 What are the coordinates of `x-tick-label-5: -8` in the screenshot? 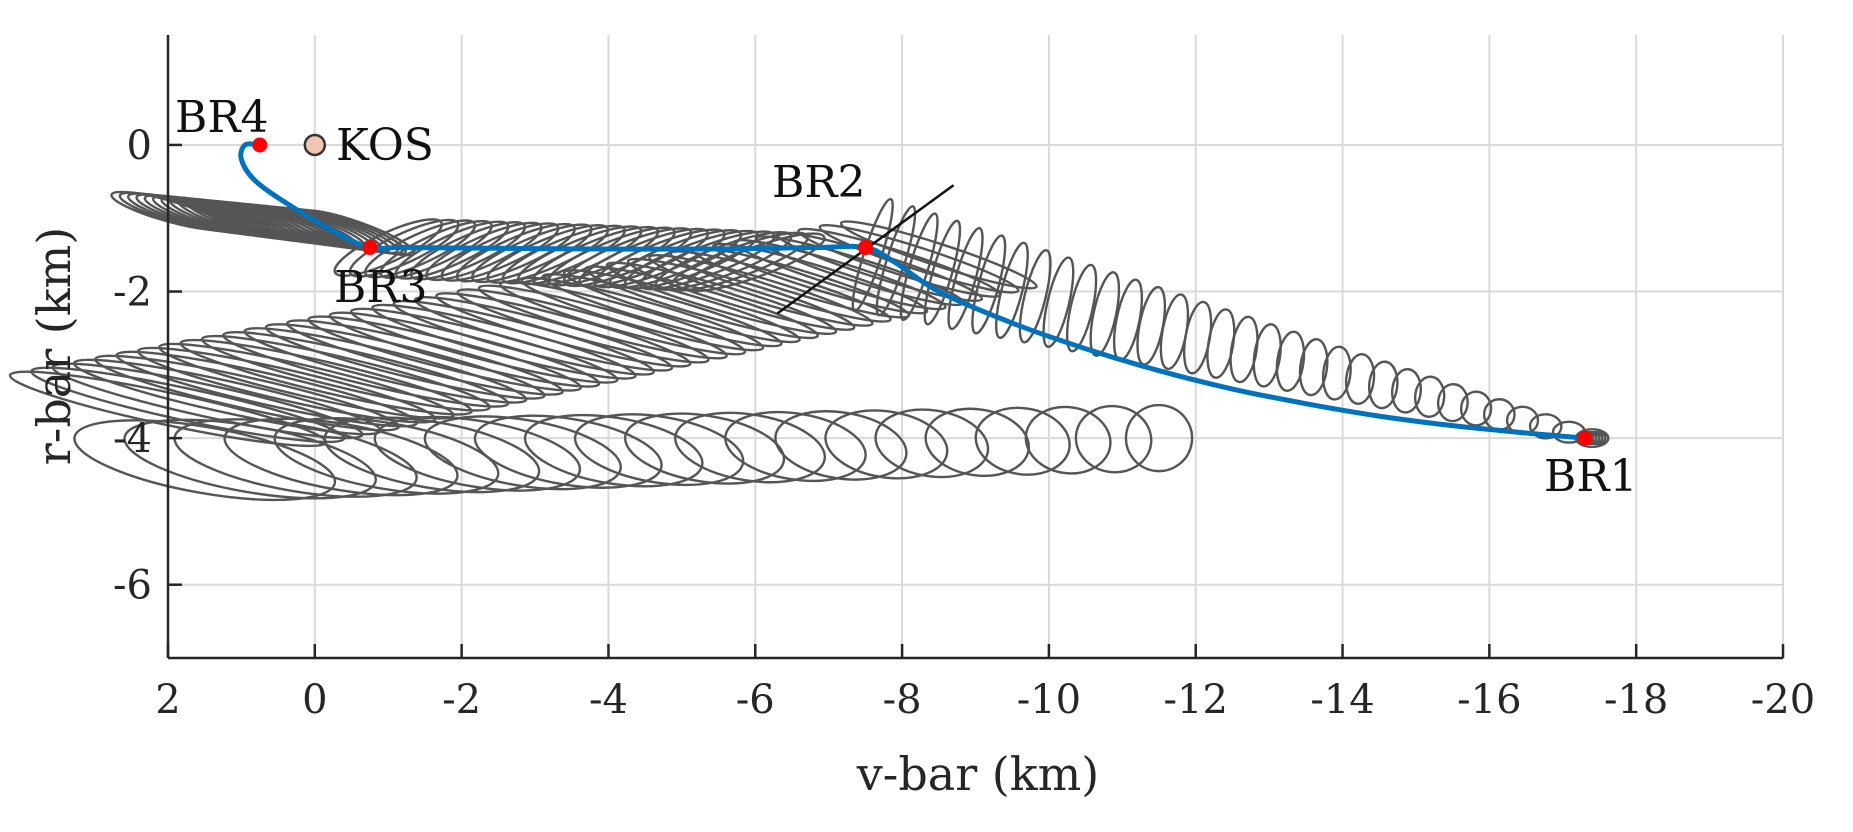 It's located at (902, 700).